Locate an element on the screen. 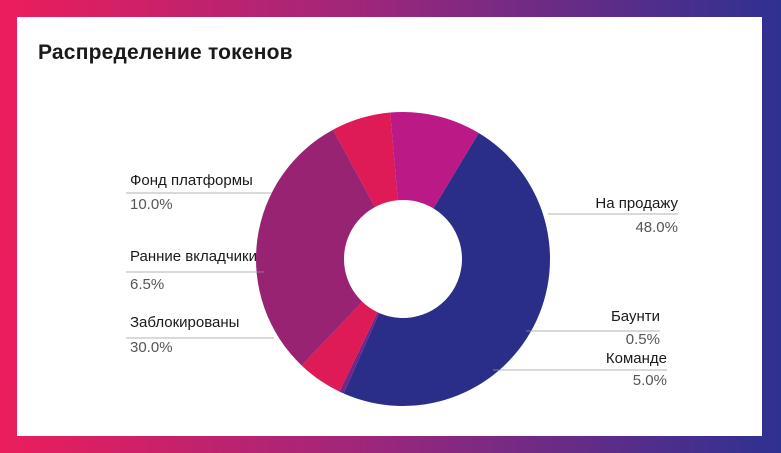 This screenshot has height=453, width=781. slice-label: На продажу is located at coordinates (636, 203).